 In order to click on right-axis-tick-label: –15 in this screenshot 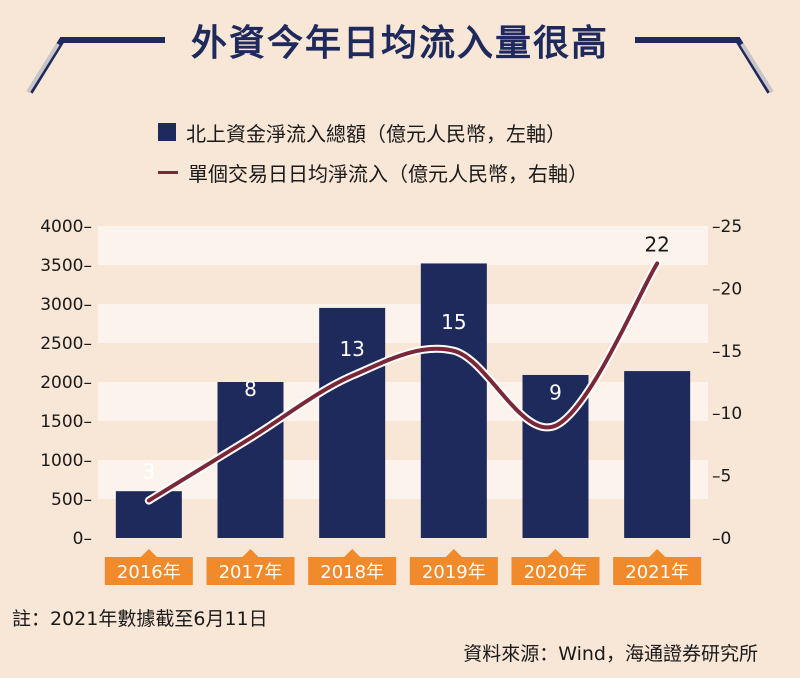, I will do `click(727, 352)`.